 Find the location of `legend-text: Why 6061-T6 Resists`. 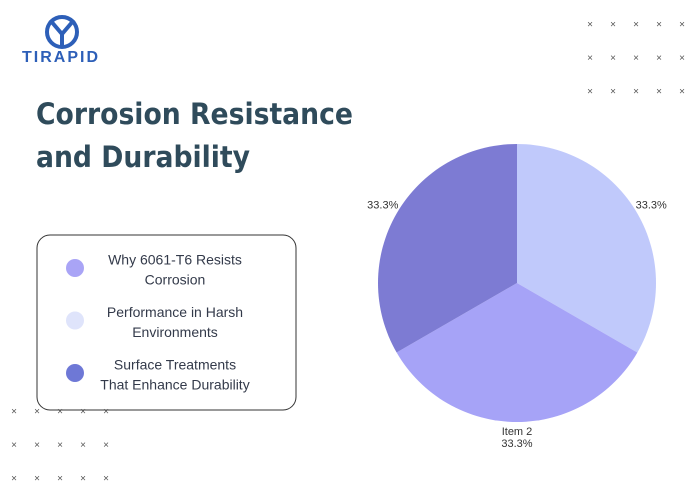

legend-text: Why 6061-T6 Resists is located at coordinates (175, 260).